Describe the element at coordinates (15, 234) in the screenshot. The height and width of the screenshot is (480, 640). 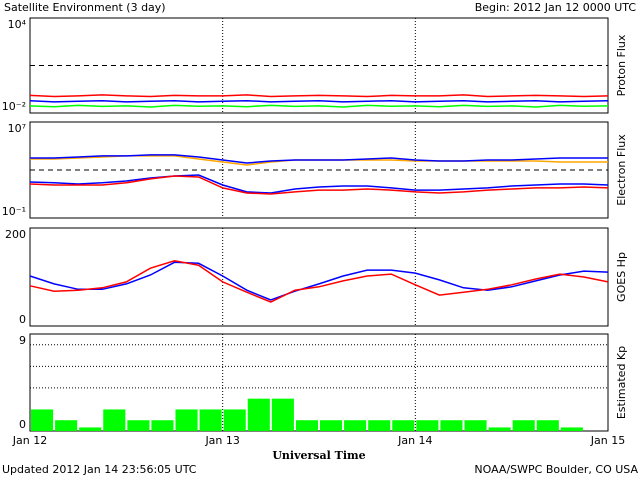
I see `y-tick-label: 200` at that location.